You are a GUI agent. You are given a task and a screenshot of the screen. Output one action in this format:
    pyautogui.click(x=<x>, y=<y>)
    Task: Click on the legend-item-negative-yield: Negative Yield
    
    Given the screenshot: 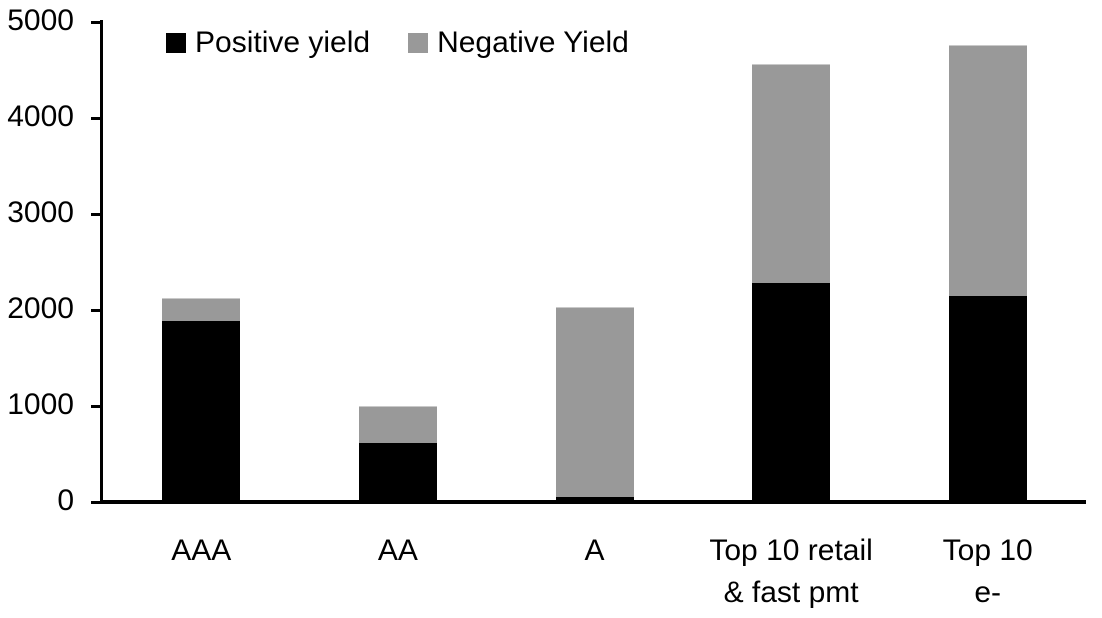 What is the action you would take?
    pyautogui.click(x=518, y=43)
    